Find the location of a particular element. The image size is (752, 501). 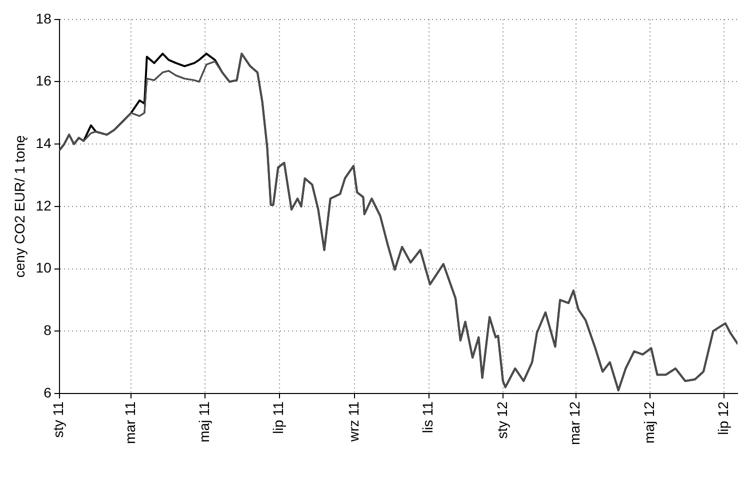

x-tick-label: maj 12 is located at coordinates (648, 422).